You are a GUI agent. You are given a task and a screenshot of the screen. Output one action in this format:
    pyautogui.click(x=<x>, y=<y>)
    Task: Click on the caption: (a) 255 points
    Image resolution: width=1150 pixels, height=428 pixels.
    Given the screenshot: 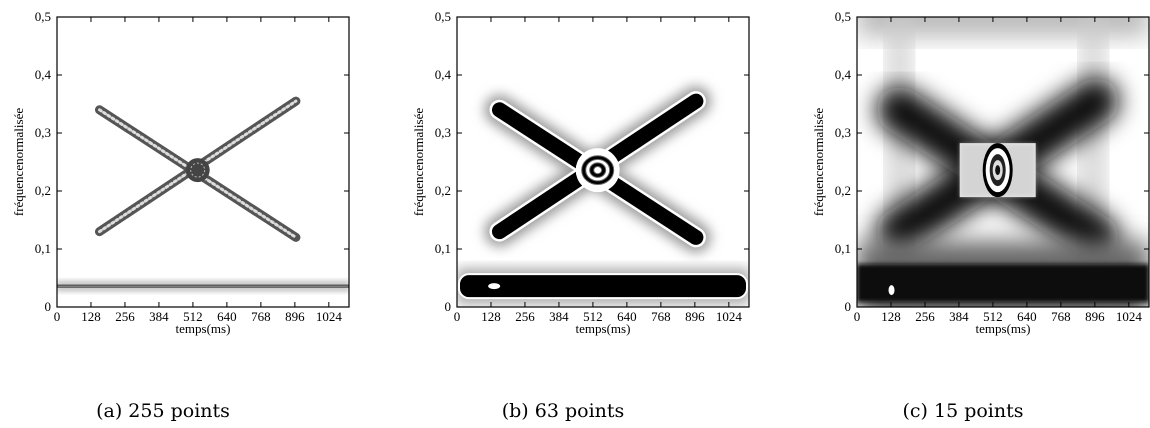 What is the action you would take?
    pyautogui.click(x=163, y=411)
    